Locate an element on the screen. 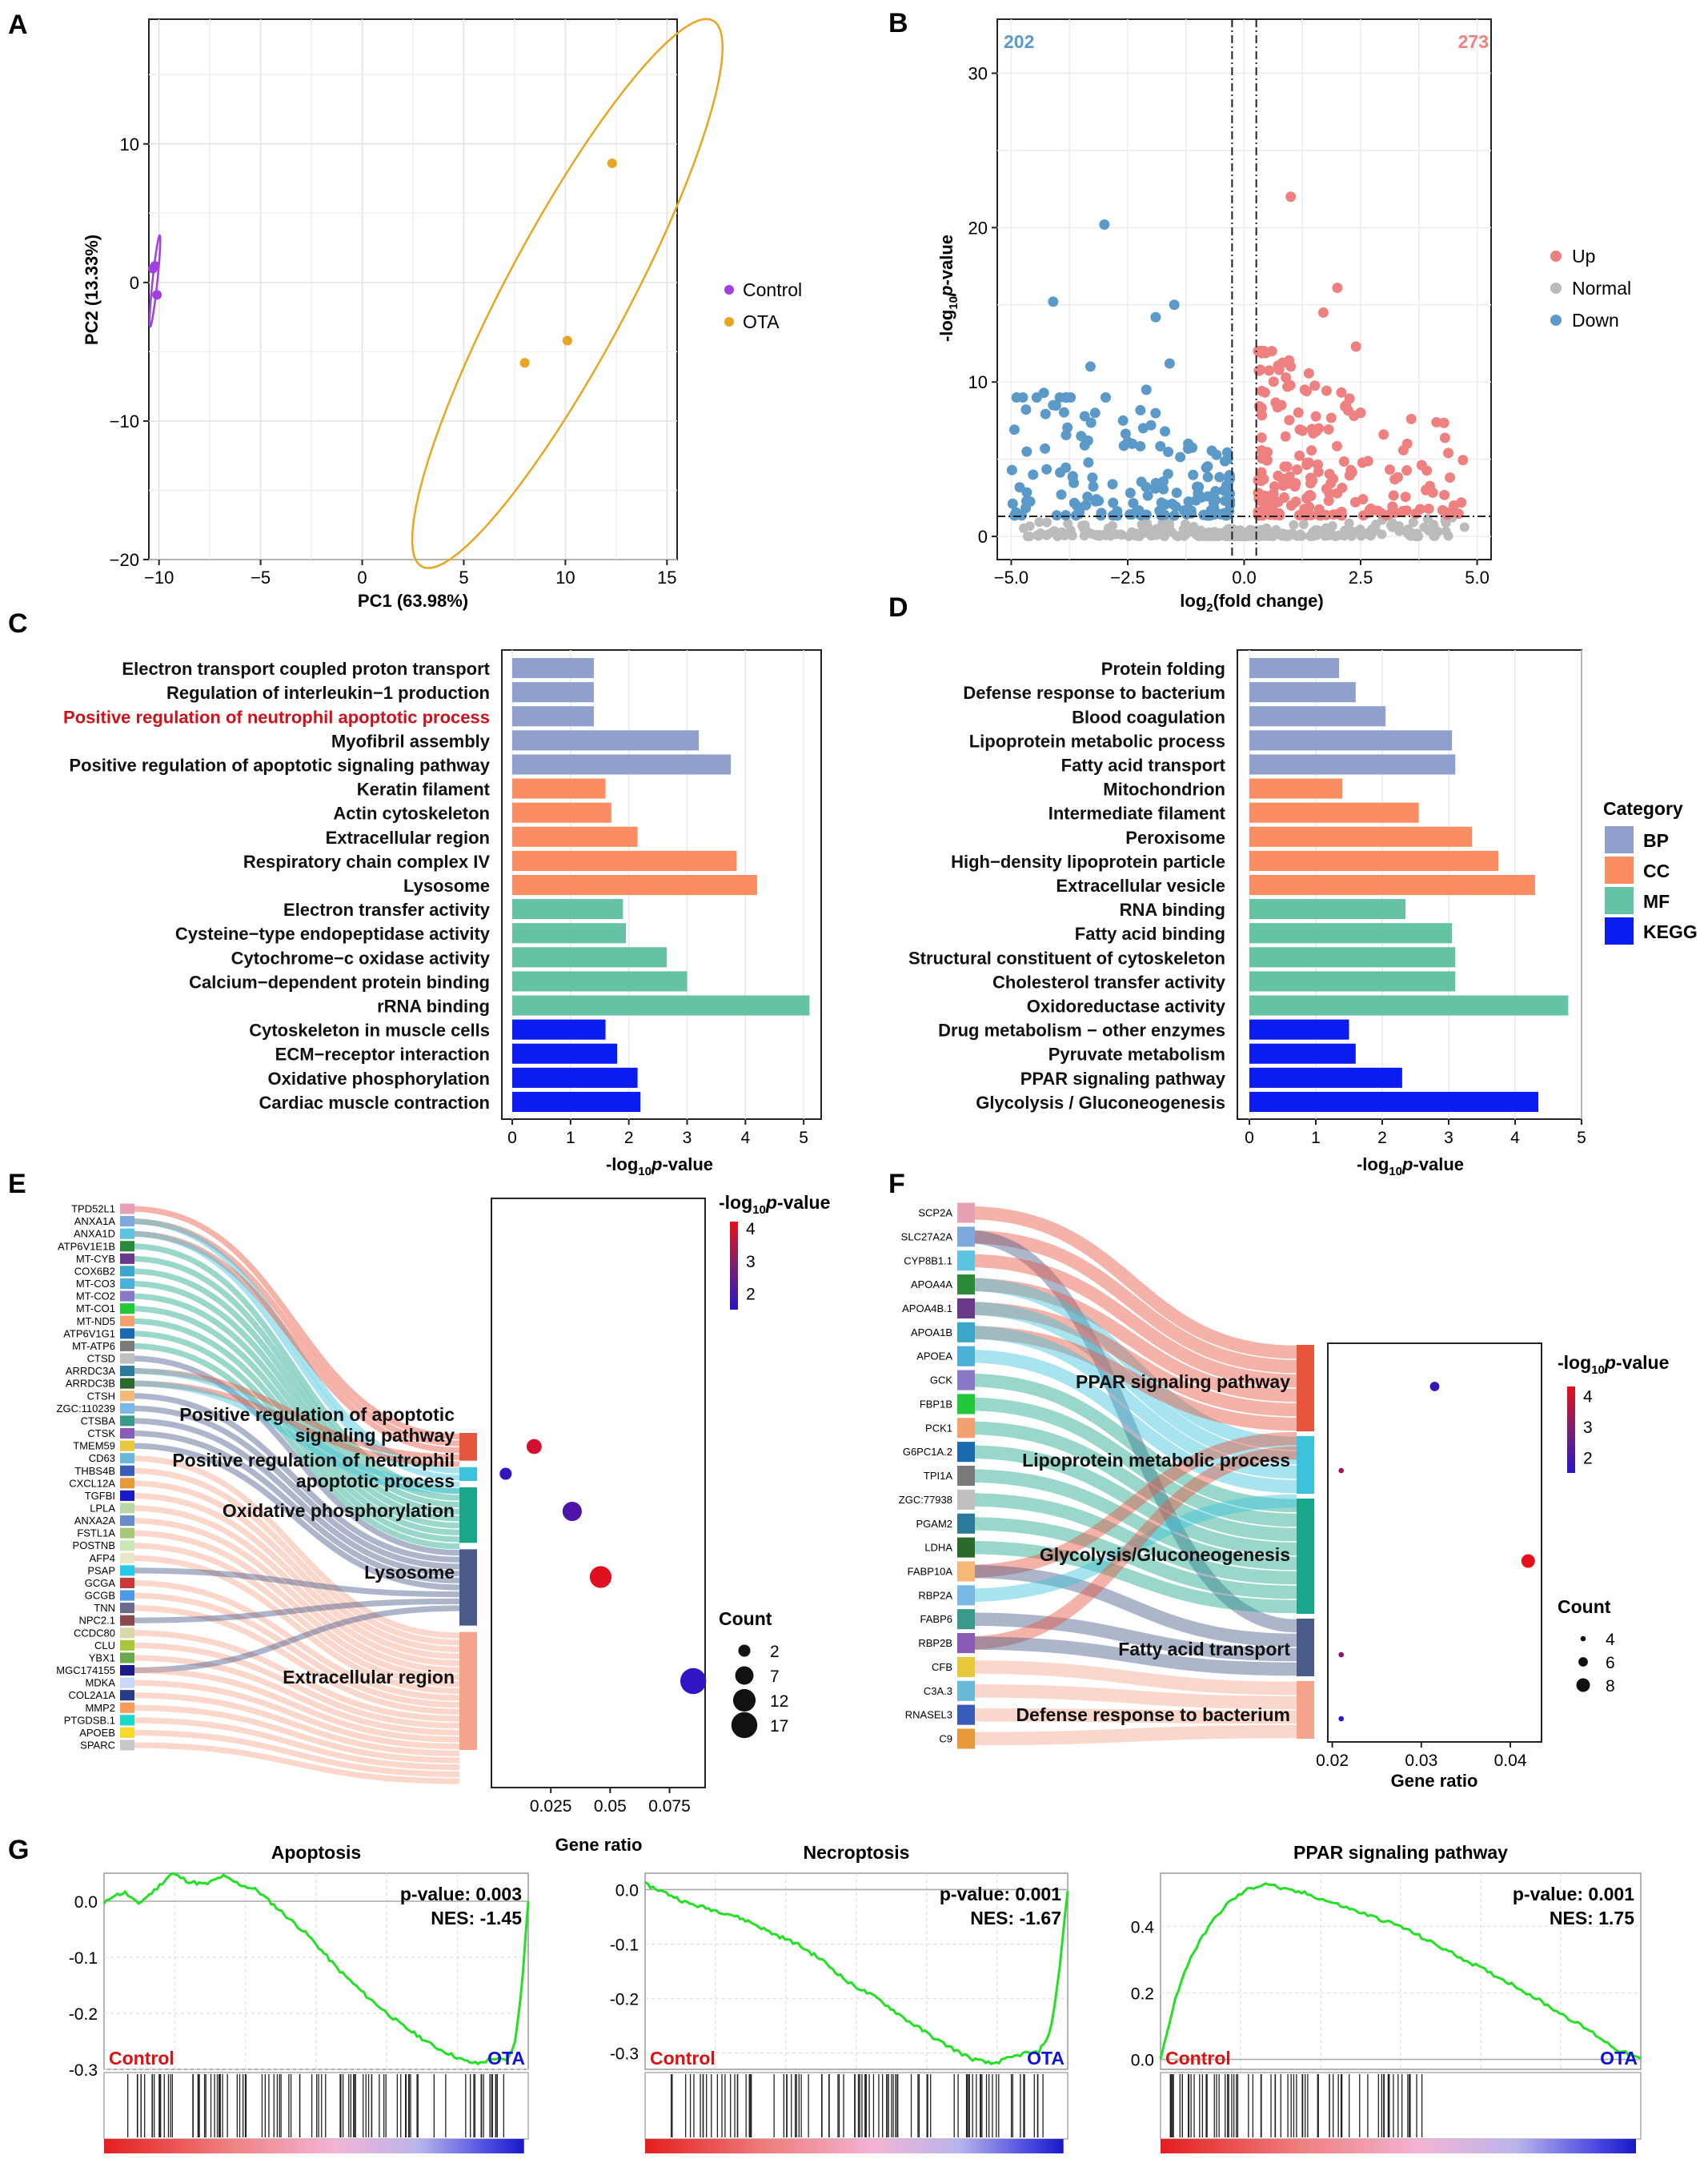 The height and width of the screenshot is (2163, 1708). gene-label: GCGA is located at coordinates (100, 1583).